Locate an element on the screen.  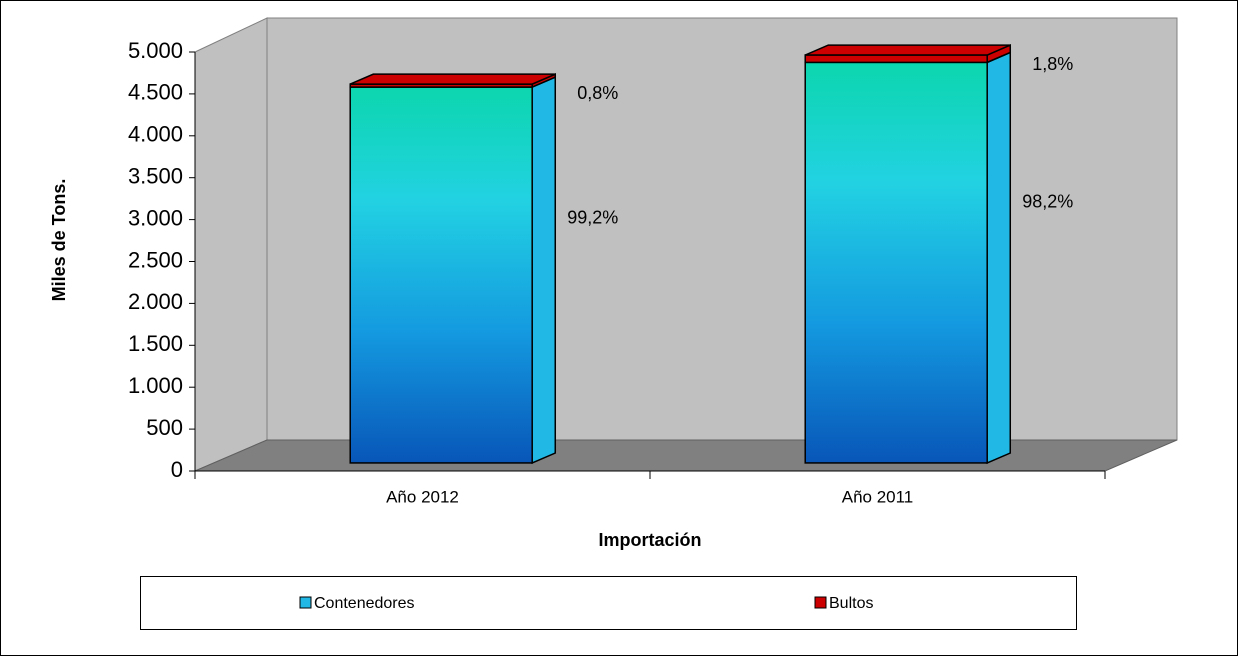
percent-label: 1,8% is located at coordinates (1052, 64).